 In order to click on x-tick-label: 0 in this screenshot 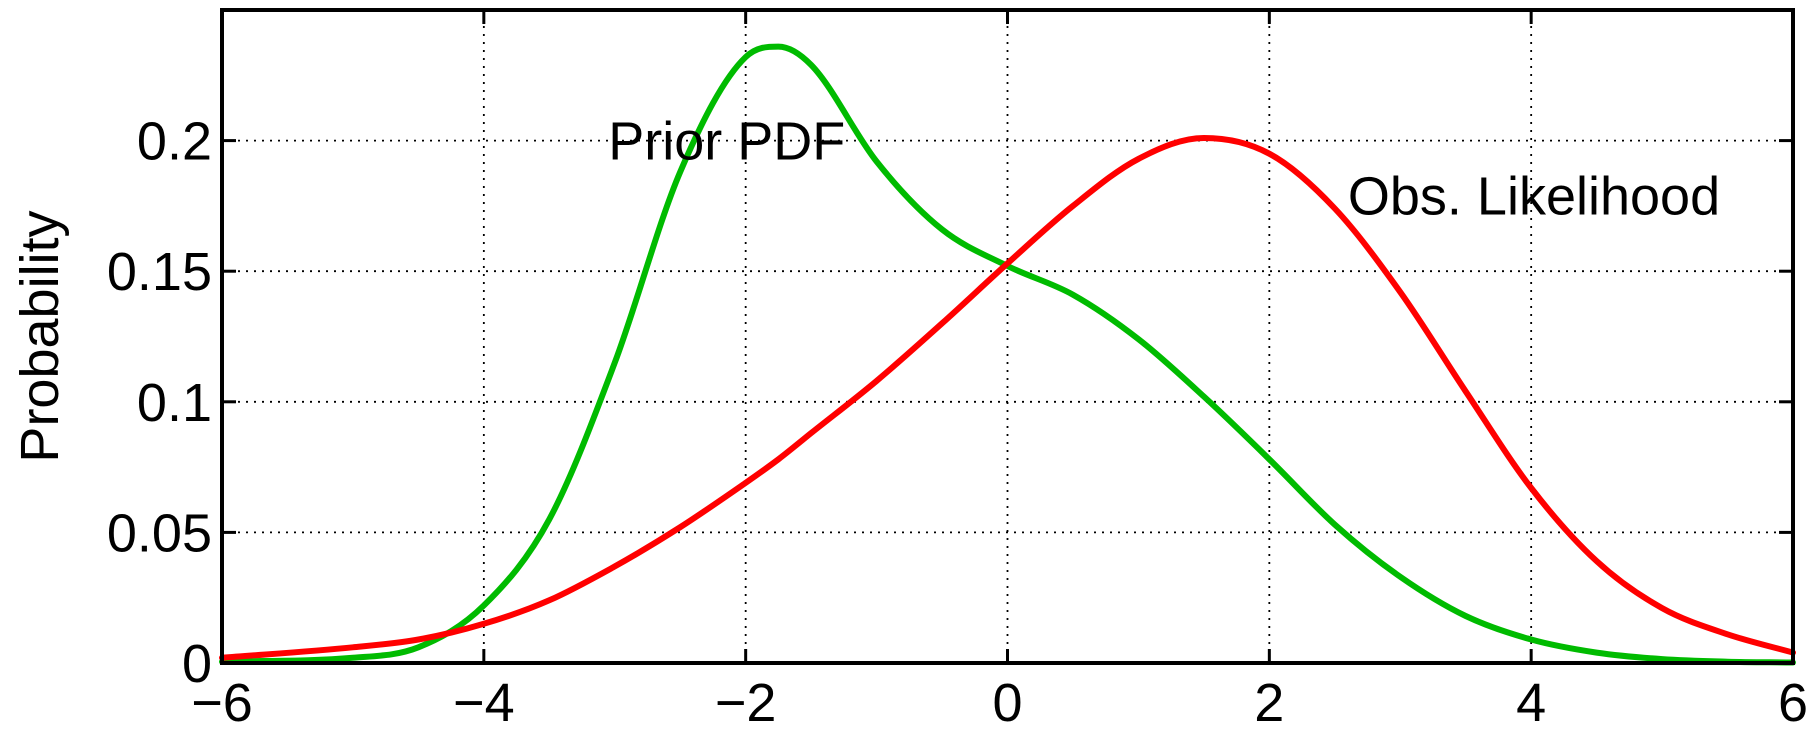, I will do `click(1007, 702)`.